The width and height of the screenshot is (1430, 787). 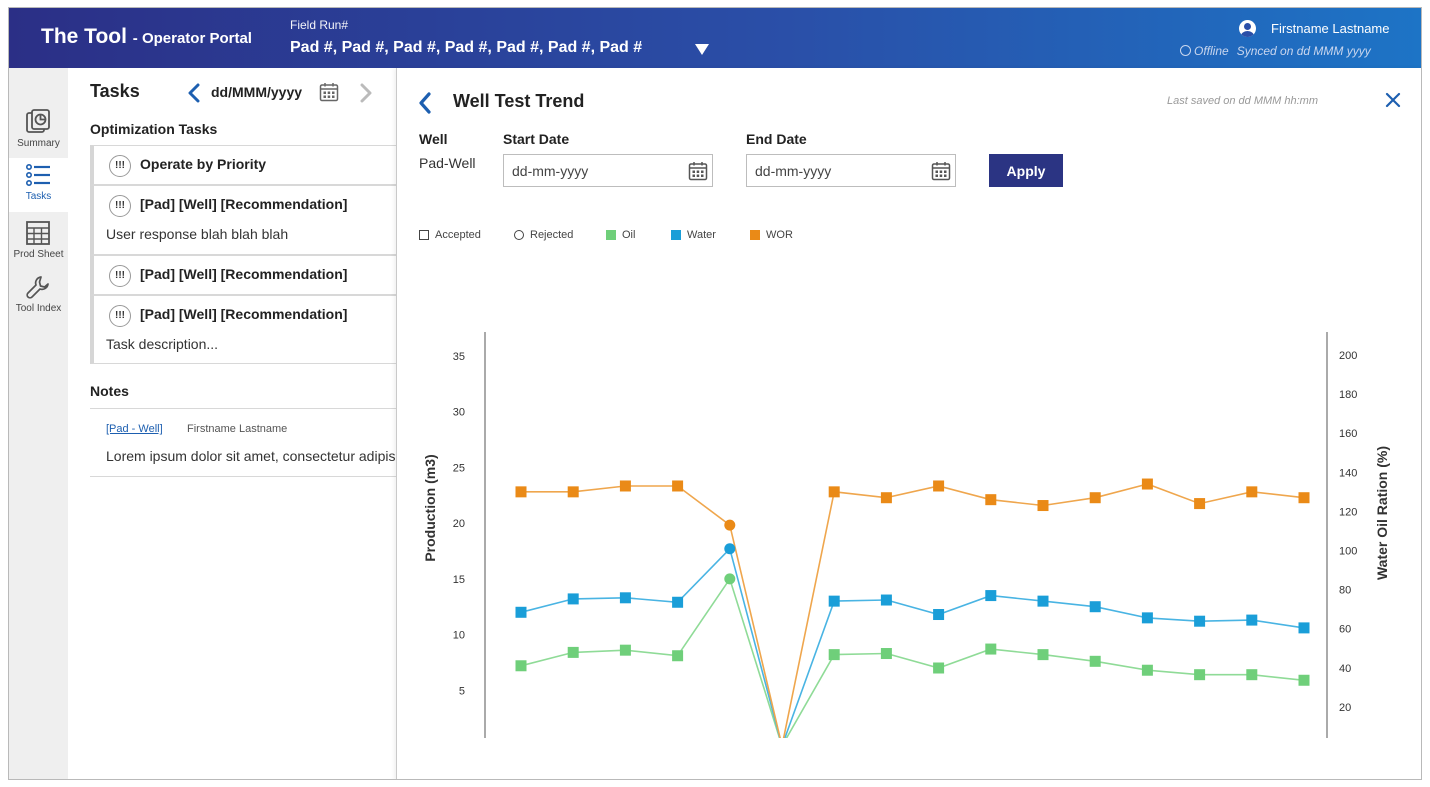 I want to click on close-icon, so click(x=1393, y=100).